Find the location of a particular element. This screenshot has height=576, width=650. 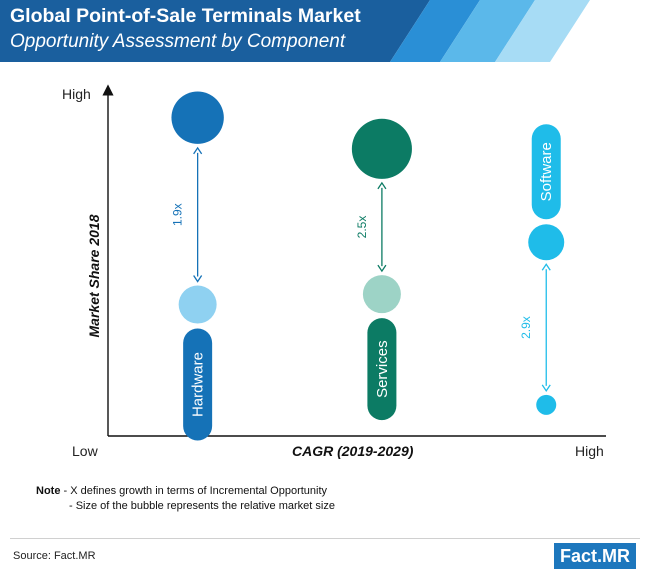

hardware-arrow-head-bottom is located at coordinates (198, 279).